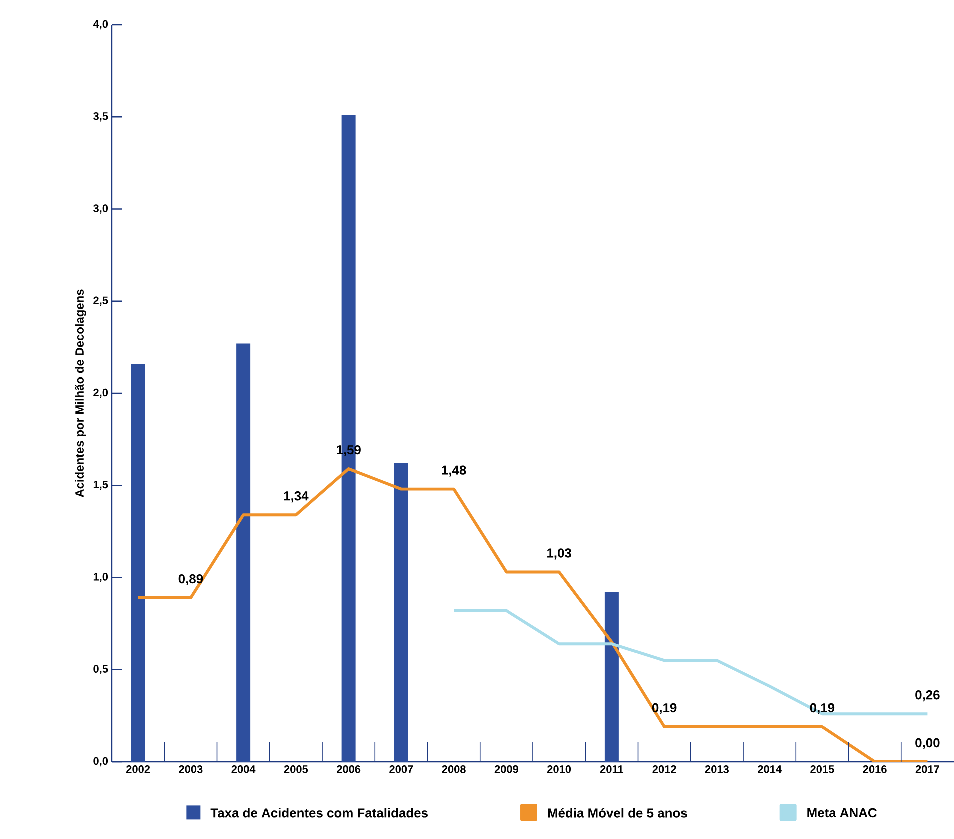 Image resolution: width=954 pixels, height=839 pixels. What do you see at coordinates (770, 770) in the screenshot?
I see `x-tick-label: 2014` at bounding box center [770, 770].